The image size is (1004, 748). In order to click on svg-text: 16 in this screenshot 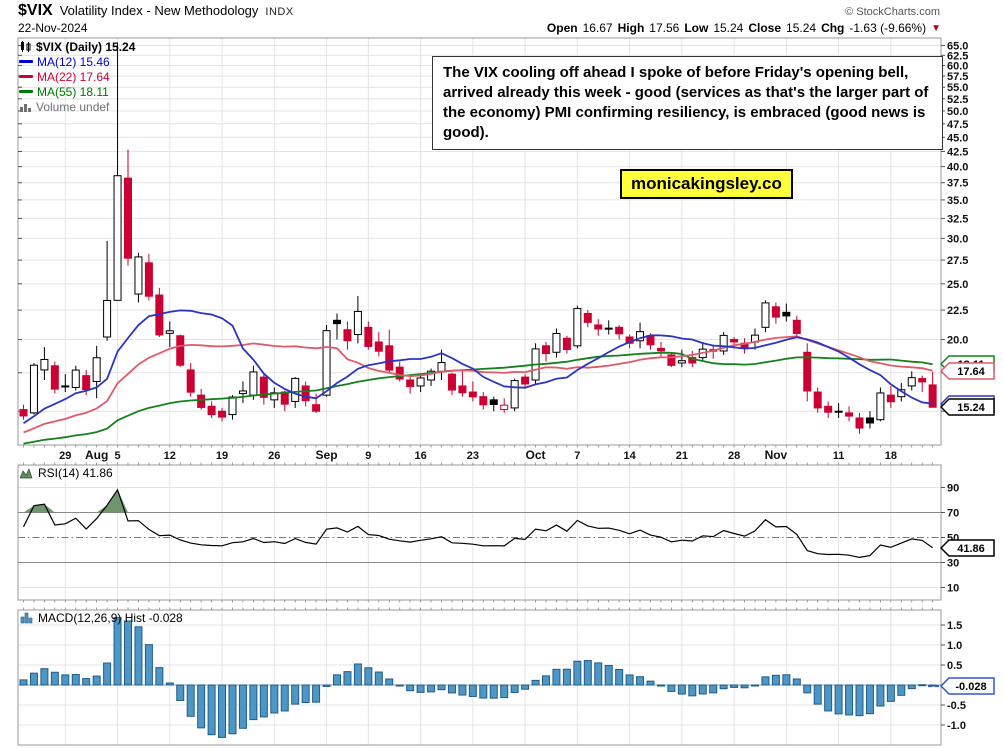, I will do `click(420, 456)`.